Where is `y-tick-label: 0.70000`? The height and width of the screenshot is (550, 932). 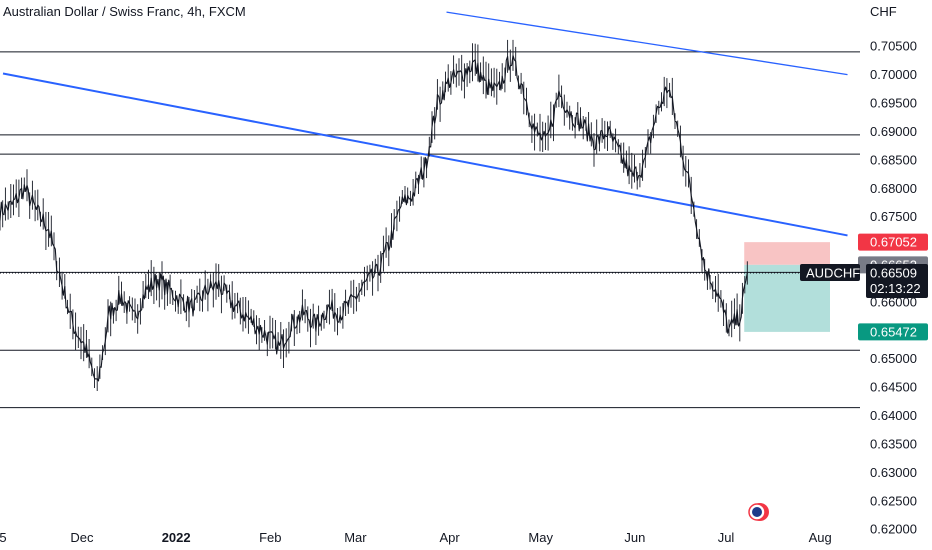
y-tick-label: 0.70000 is located at coordinates (893, 74).